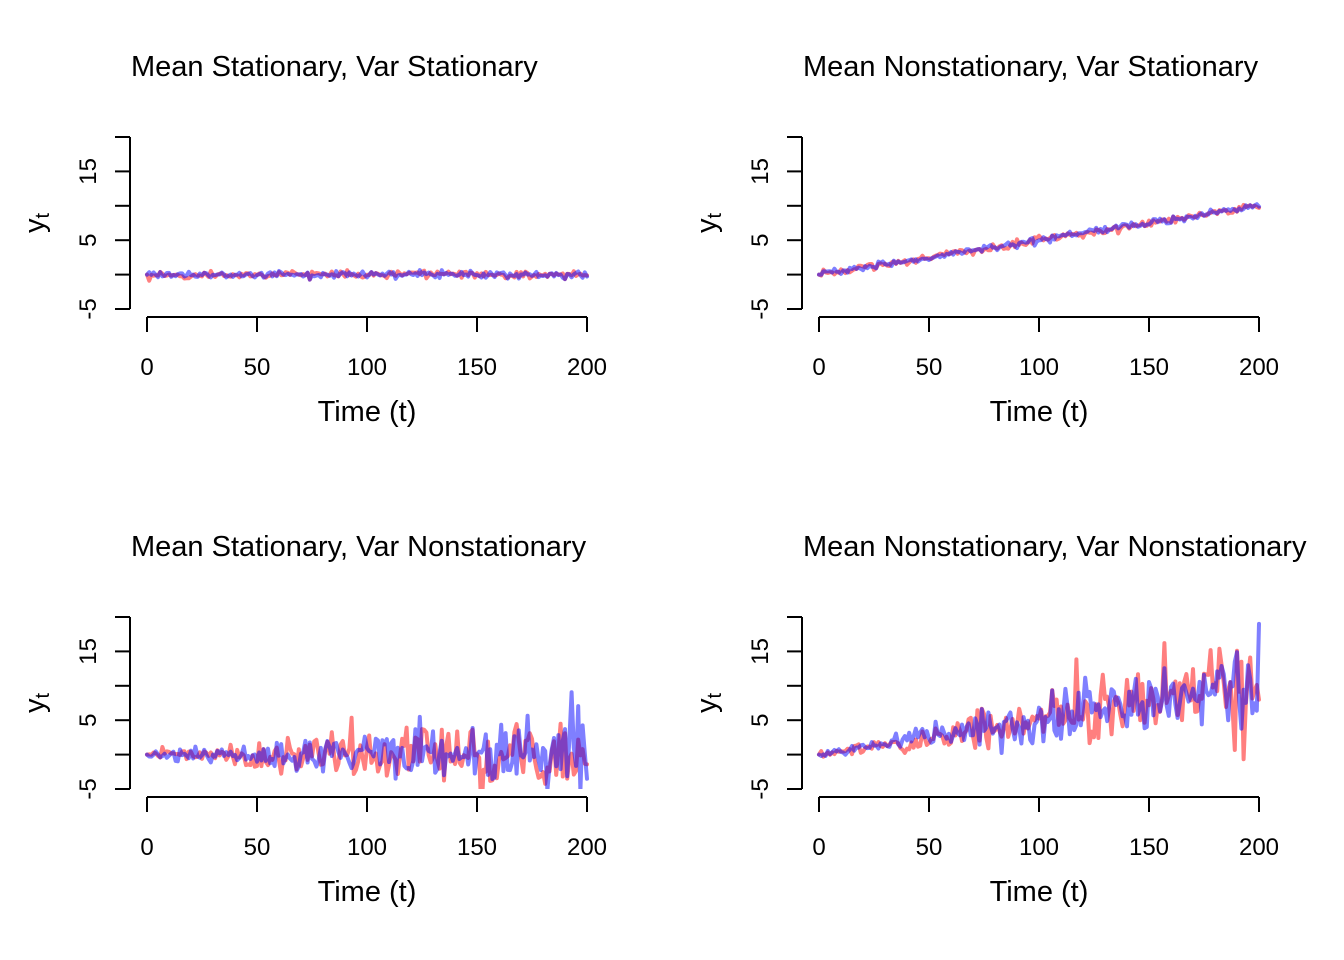 The width and height of the screenshot is (1344, 960). Describe the element at coordinates (1055, 547) in the screenshot. I see `panel-title: Mean Nonstationary, Var Nonstationary` at that location.